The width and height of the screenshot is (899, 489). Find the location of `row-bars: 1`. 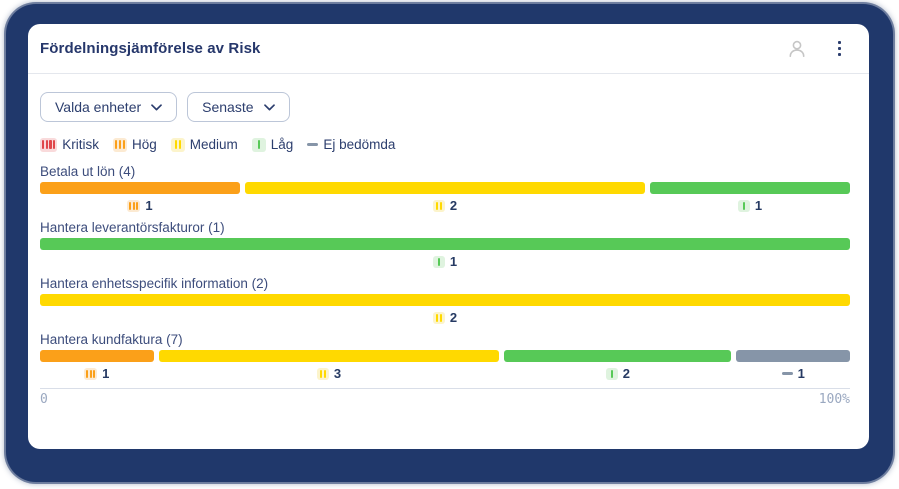

row-bars: 1 is located at coordinates (445, 253).